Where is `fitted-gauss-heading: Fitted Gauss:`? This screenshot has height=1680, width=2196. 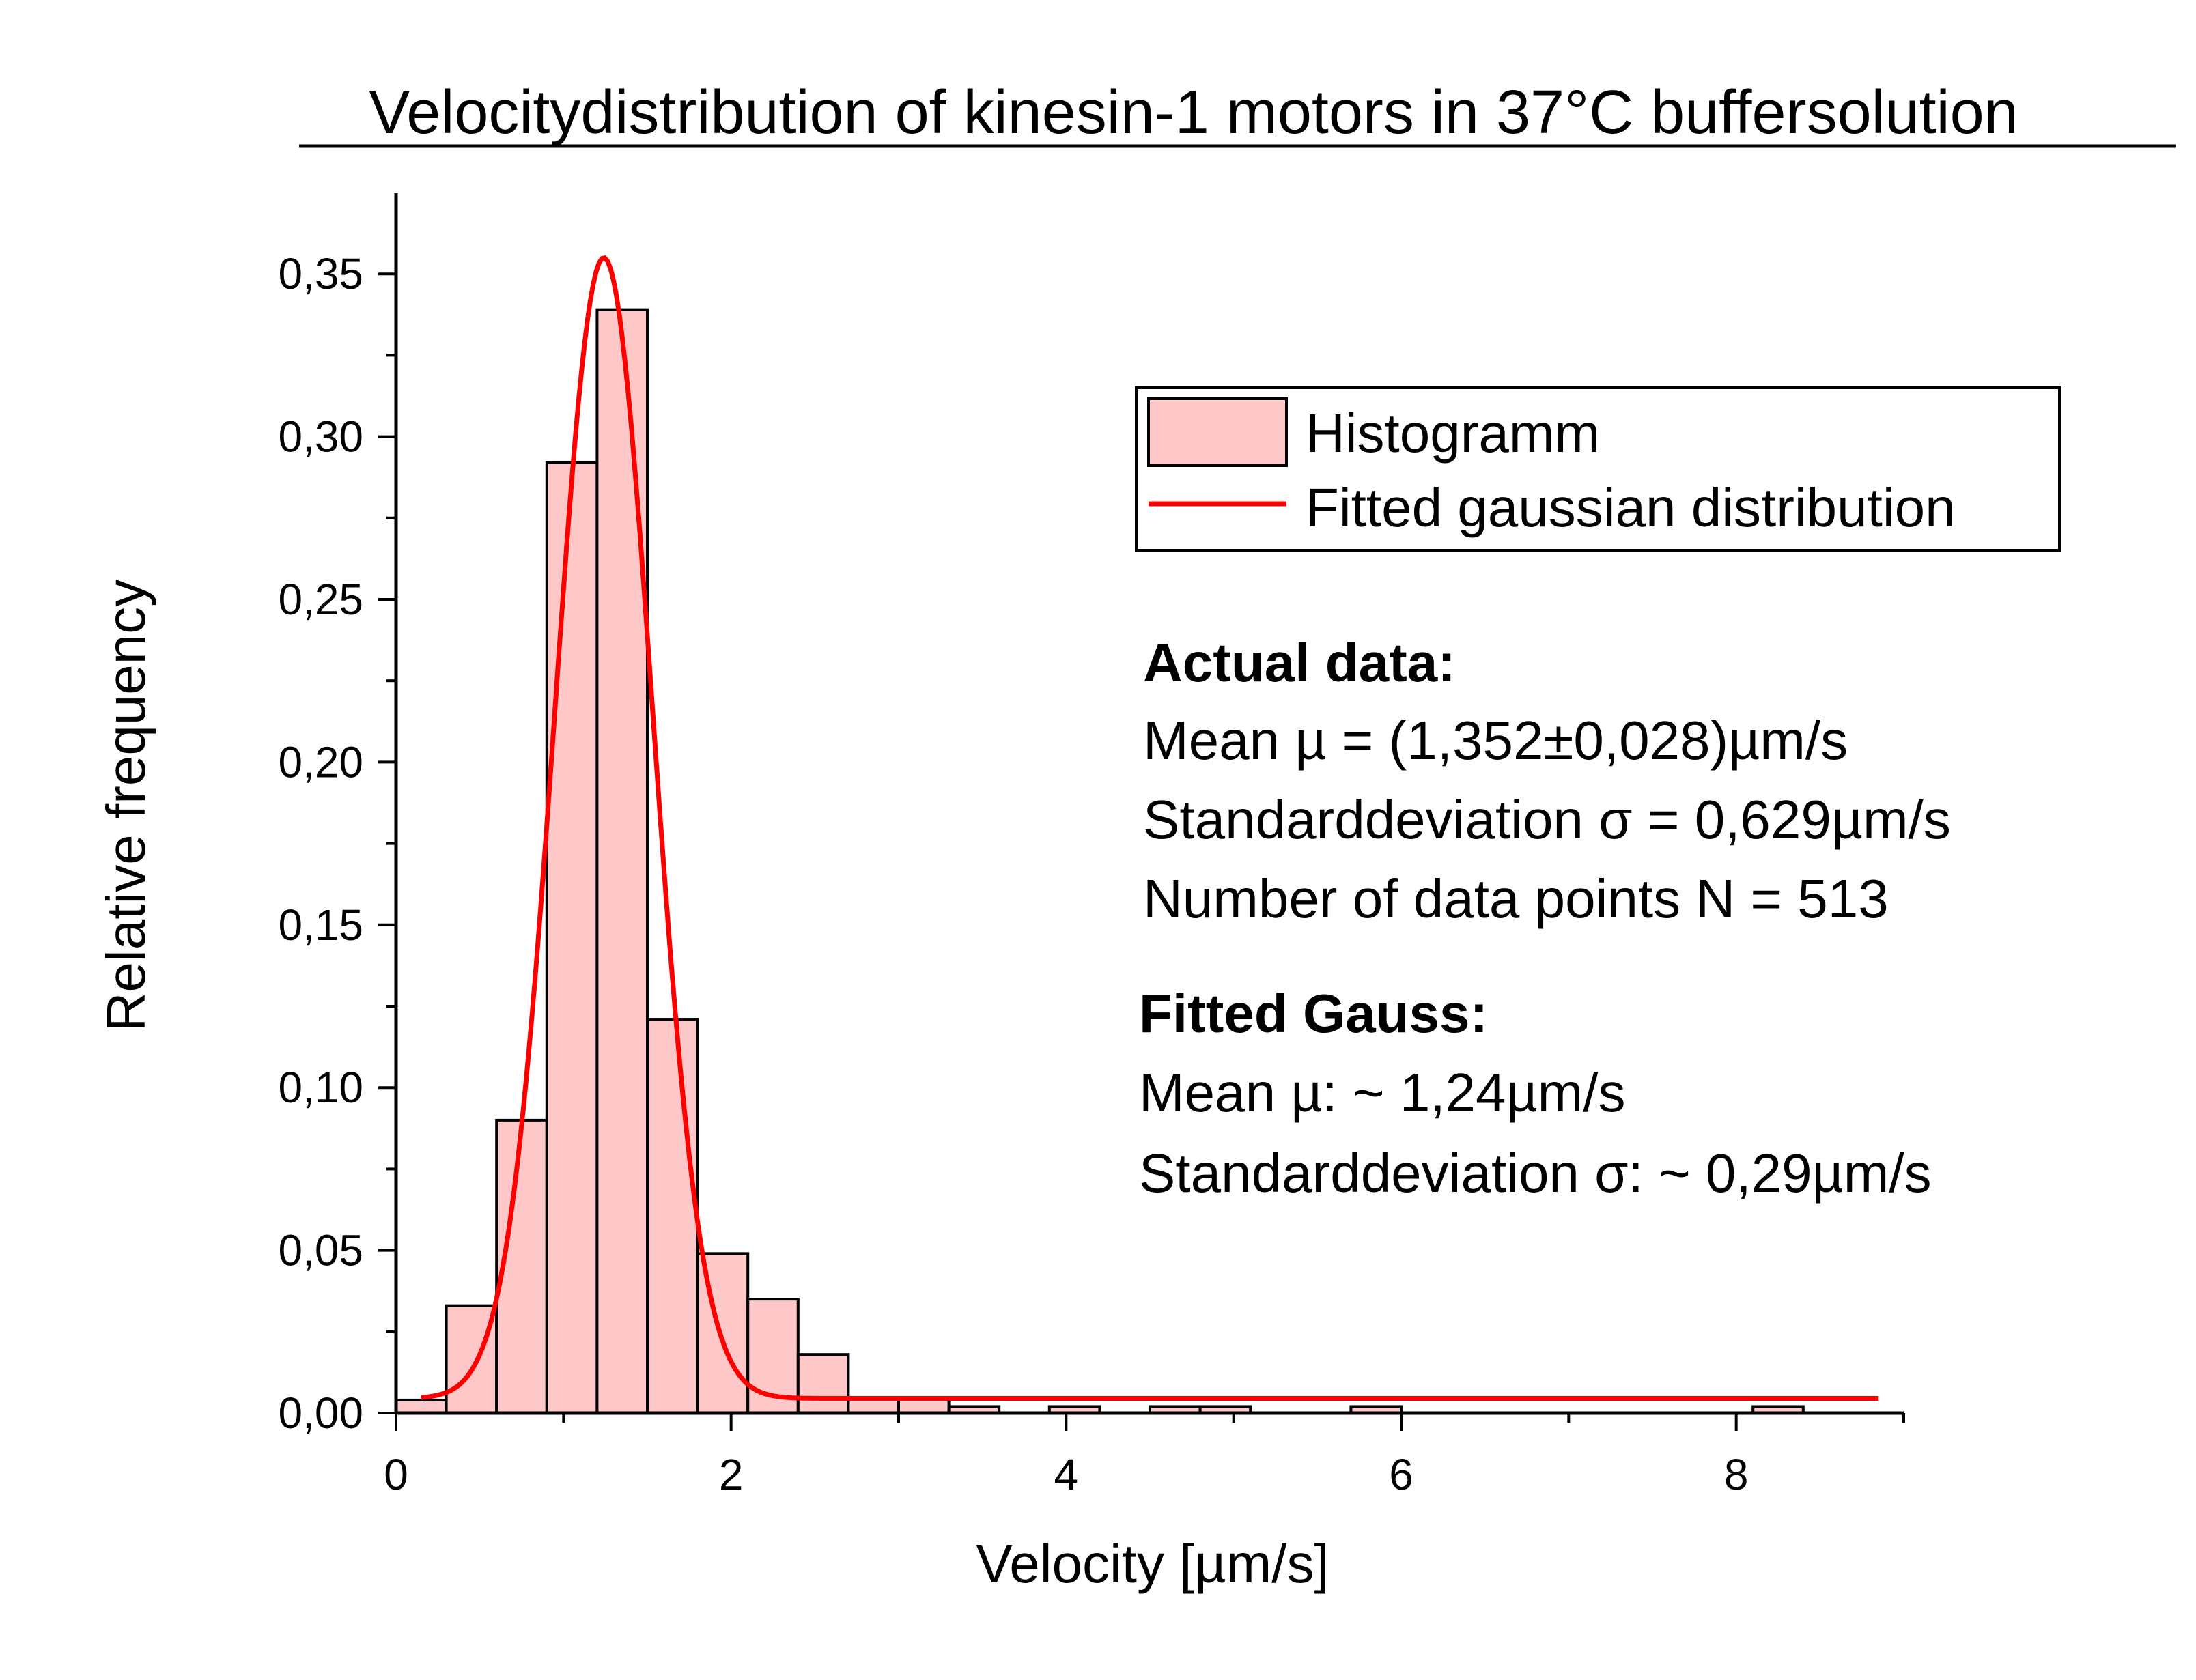 fitted-gauss-heading: Fitted Gauss: is located at coordinates (1313, 1013).